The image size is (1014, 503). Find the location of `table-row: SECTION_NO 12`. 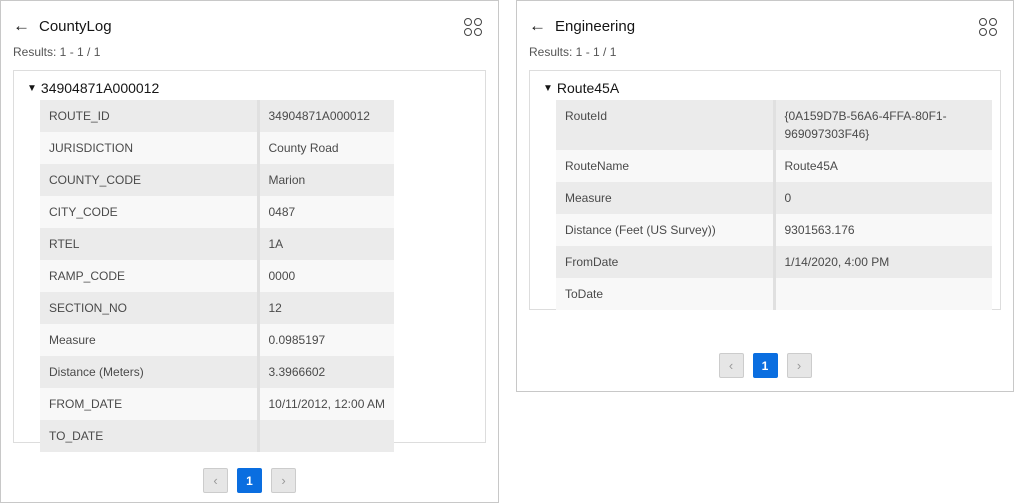

table-row: SECTION_NO 12 is located at coordinates (217, 308).